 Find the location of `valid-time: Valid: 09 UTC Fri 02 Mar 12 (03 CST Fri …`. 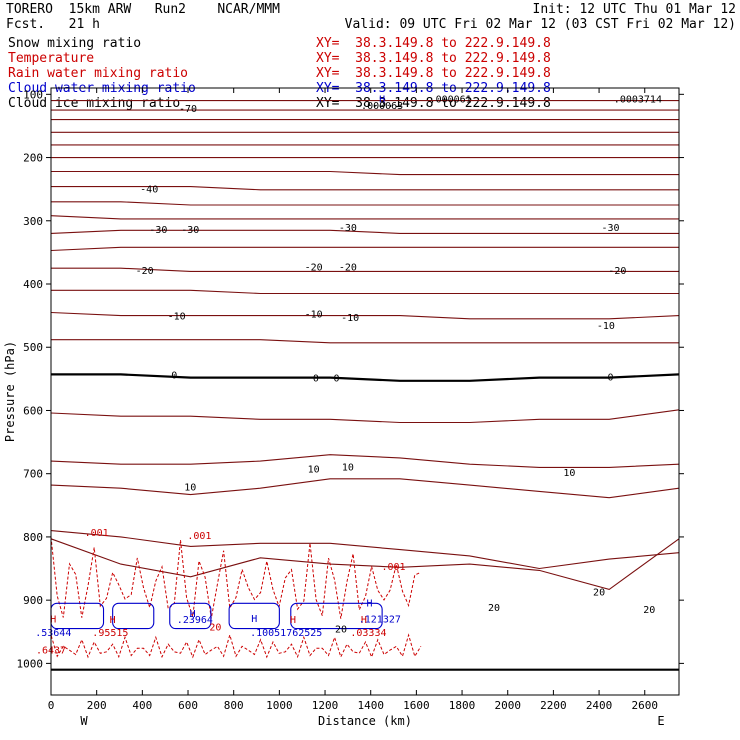

valid-time: Valid: 09 UTC Fri 02 Mar 12 (03 CST Fri … is located at coordinates (540, 24).